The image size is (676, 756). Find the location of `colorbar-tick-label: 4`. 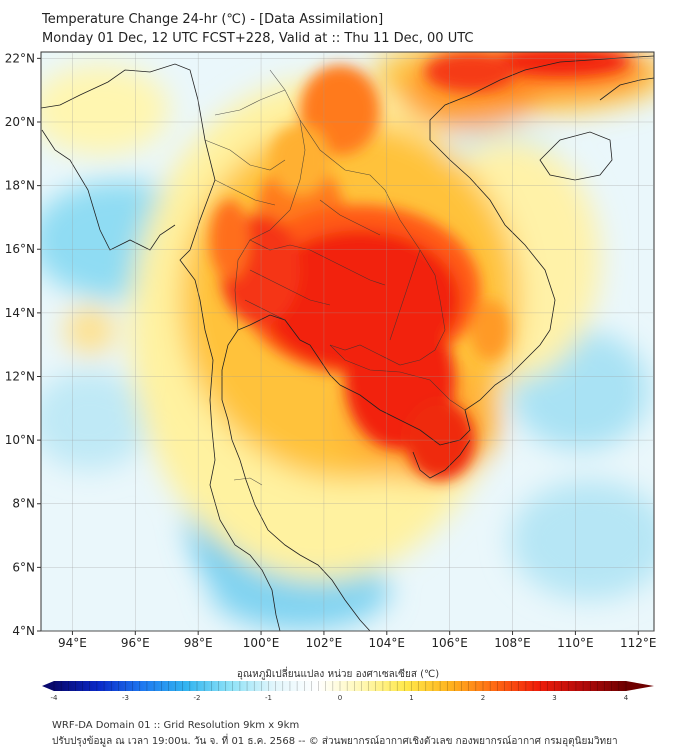

colorbar-tick-label: 4 is located at coordinates (626, 697).